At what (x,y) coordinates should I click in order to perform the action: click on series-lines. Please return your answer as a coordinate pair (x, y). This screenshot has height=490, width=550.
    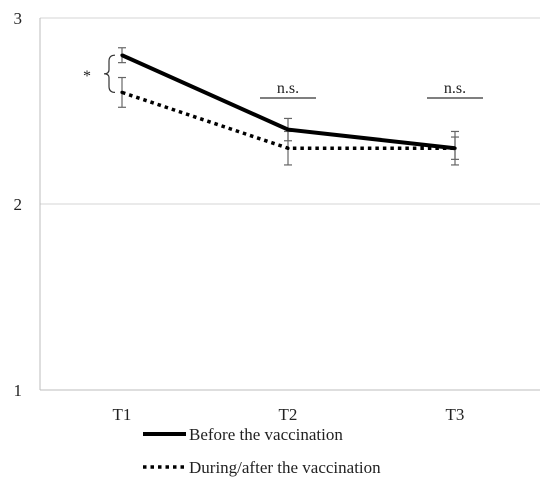
    Looking at the image, I should click on (288, 102).